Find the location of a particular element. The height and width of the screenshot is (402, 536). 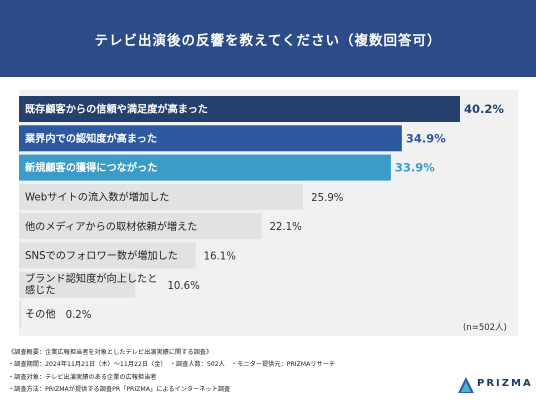

value-label-4: 25.9% is located at coordinates (327, 198).